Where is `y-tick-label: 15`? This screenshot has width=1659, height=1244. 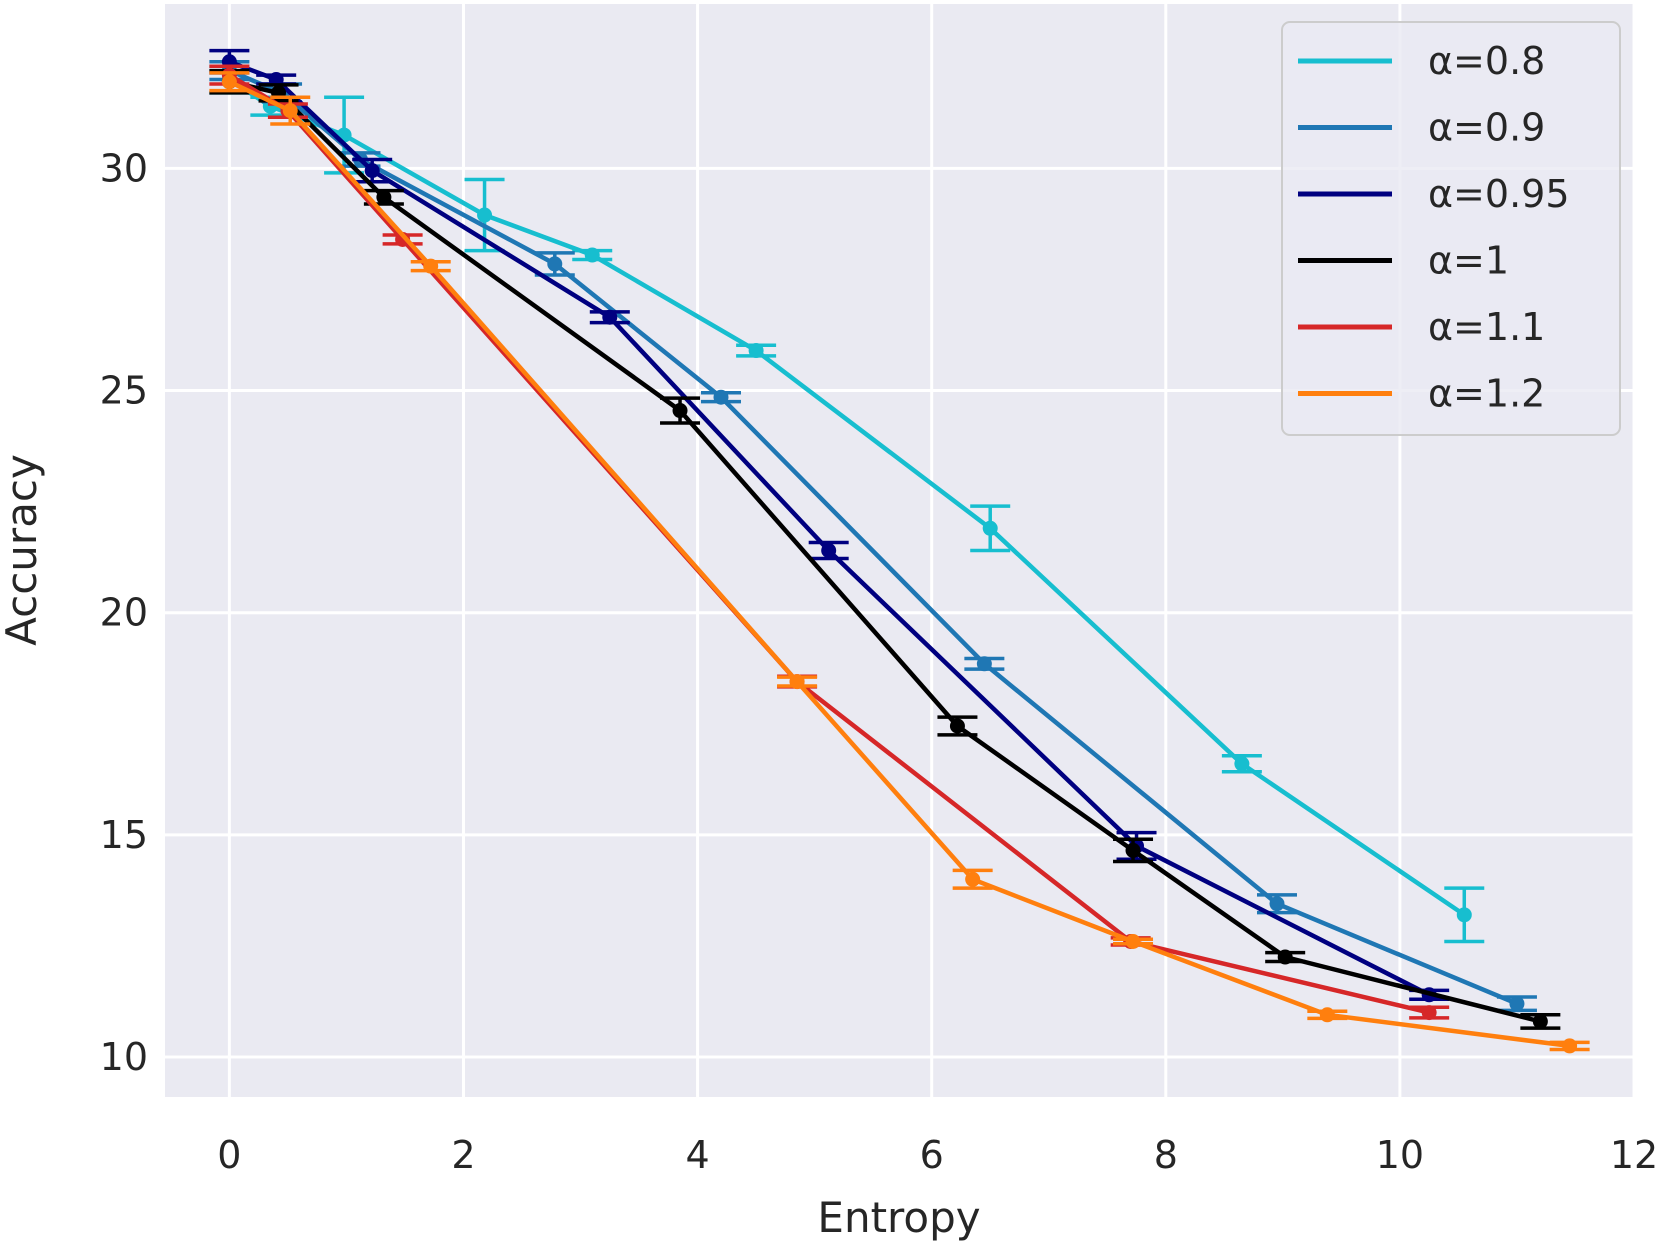
y-tick-label: 15 is located at coordinates (124, 835).